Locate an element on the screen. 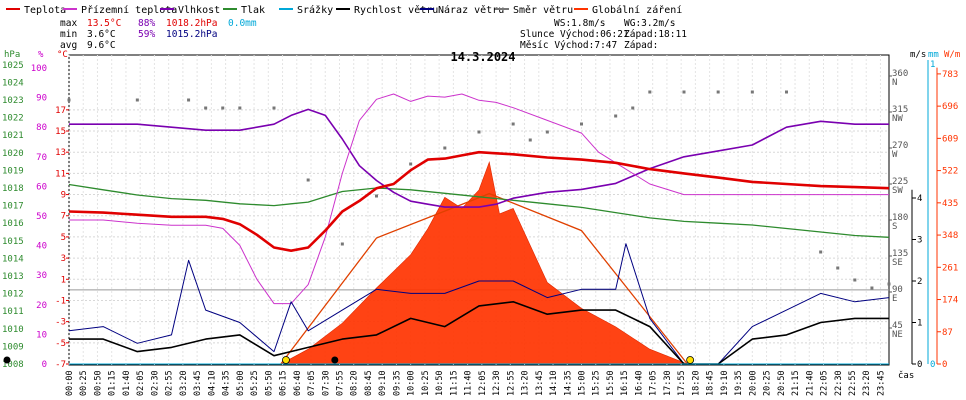 This screenshot has width=966, height=400. tick-label-time: 22:05 is located at coordinates (825, 383).